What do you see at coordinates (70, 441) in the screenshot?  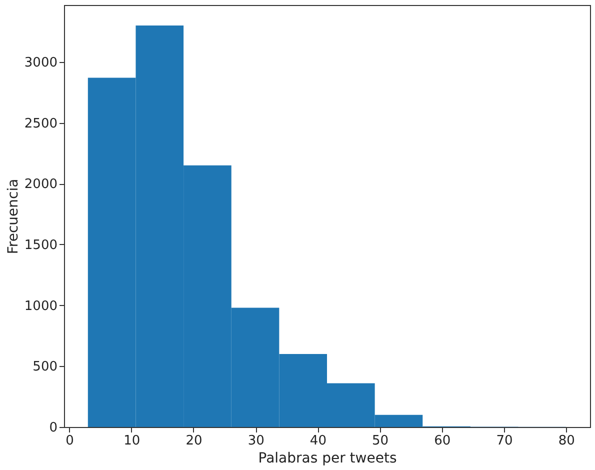 I see `x-tick-label: 0` at bounding box center [70, 441].